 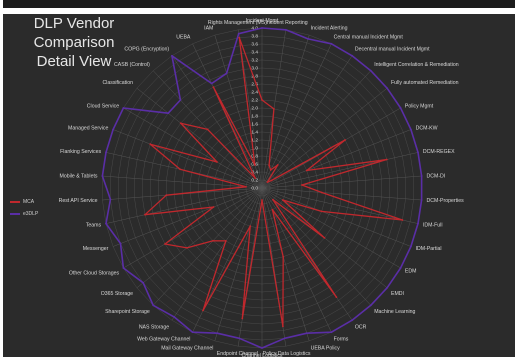 What do you see at coordinates (15, 202) in the screenshot?
I see `legend-swatch-mca` at bounding box center [15, 202].